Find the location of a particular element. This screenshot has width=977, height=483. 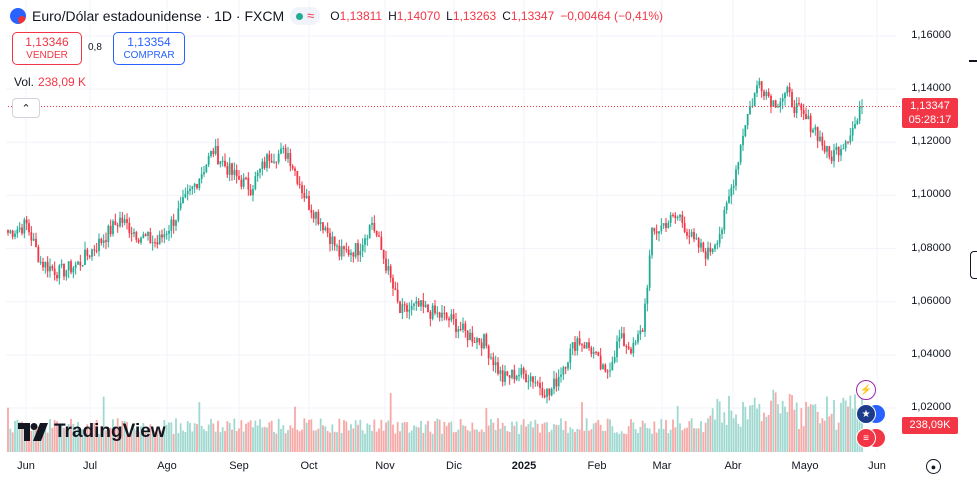

menu-icon is located at coordinates (973, 64).